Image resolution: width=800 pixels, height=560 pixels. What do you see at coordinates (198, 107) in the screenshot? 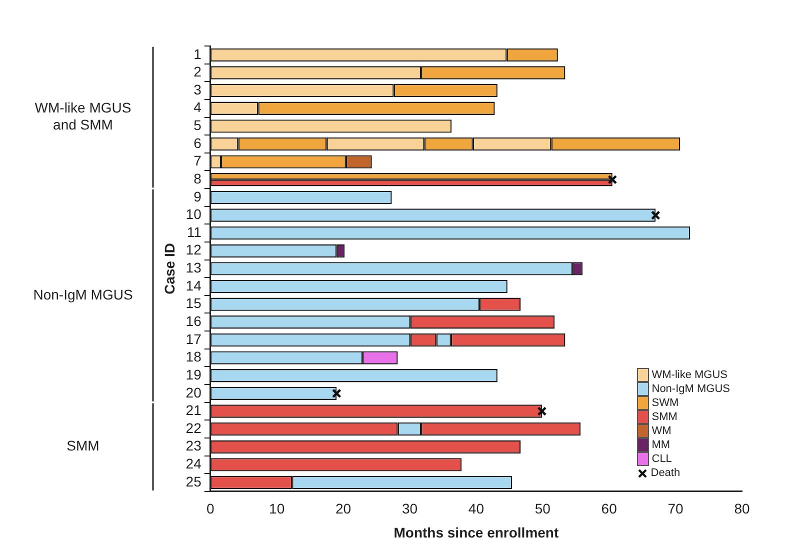
I see `y-tick-label: 4` at bounding box center [198, 107].